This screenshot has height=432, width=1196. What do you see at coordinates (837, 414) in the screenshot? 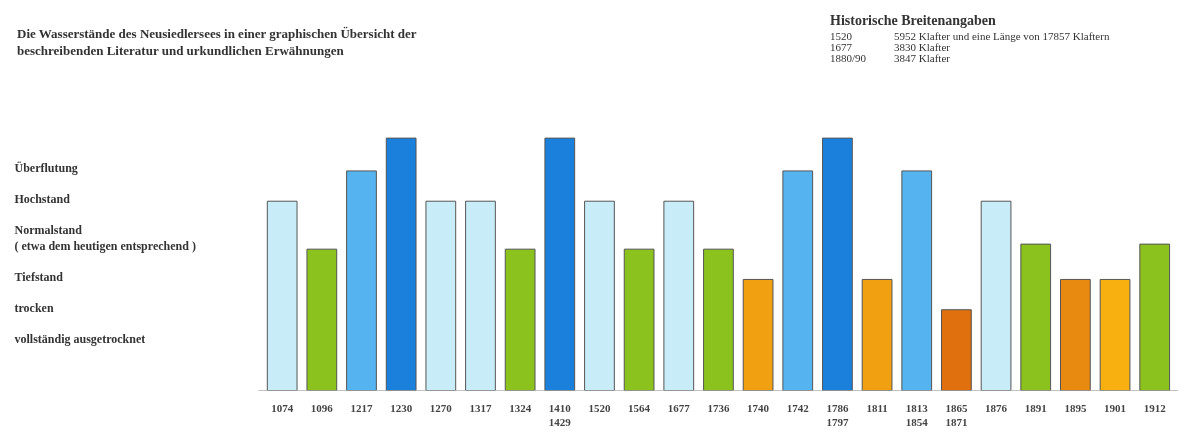
I see `x-tick-label: 1786 1797` at bounding box center [837, 414].